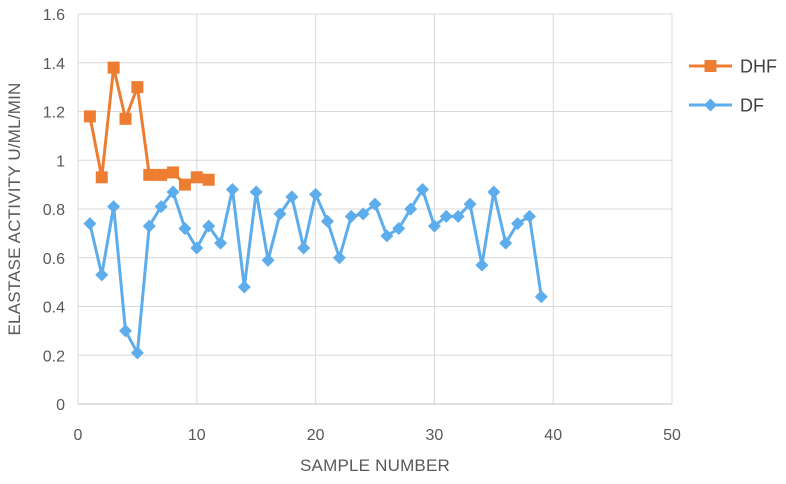 Image resolution: width=786 pixels, height=484 pixels. Describe the element at coordinates (60, 161) in the screenshot. I see `y-tick-label: 1` at that location.